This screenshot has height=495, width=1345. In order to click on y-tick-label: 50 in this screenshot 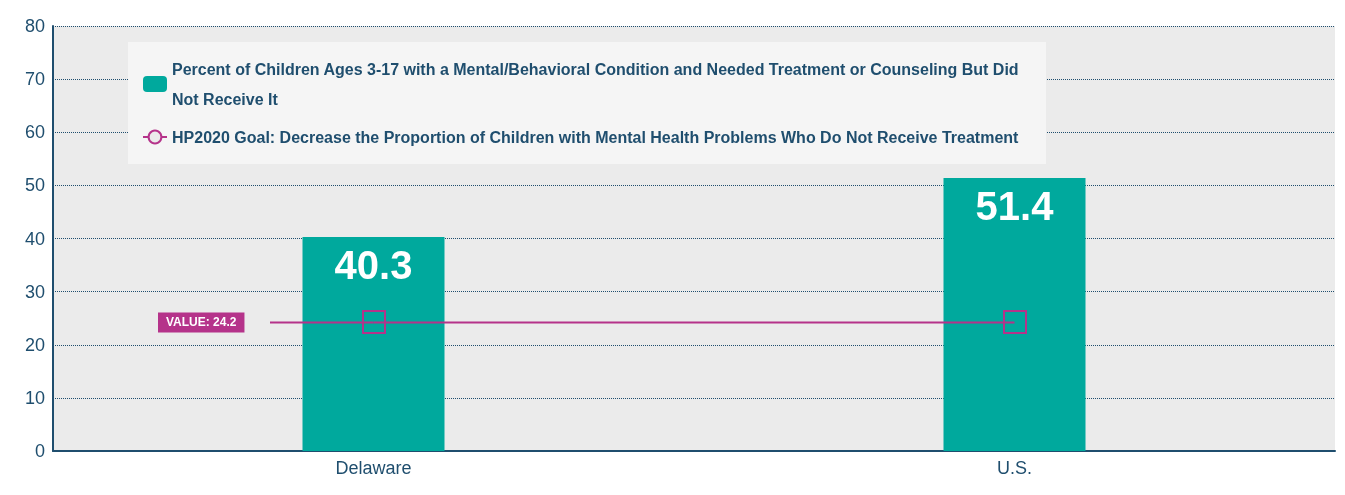, I will do `click(34, 185)`.